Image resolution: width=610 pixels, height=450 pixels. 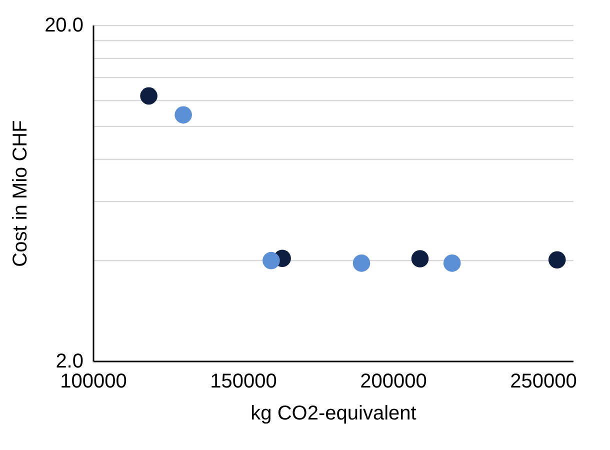 I want to click on x-tick-label: 150000, so click(x=243, y=381).